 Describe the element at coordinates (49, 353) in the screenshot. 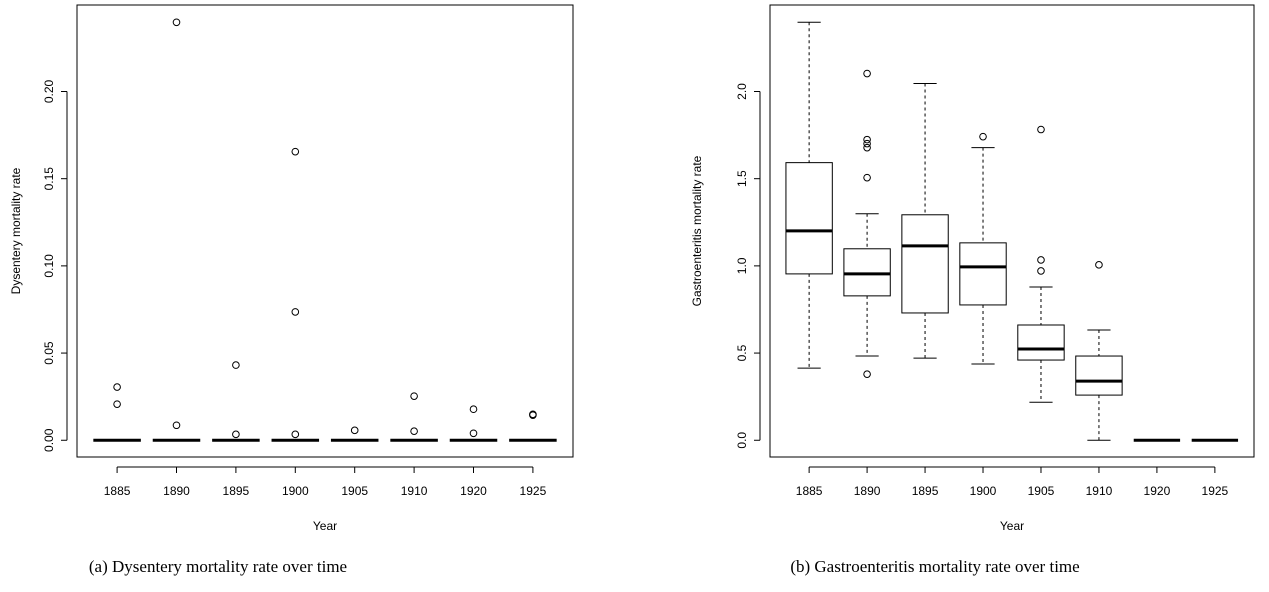

I see `y-tick-label: 0.05` at that location.